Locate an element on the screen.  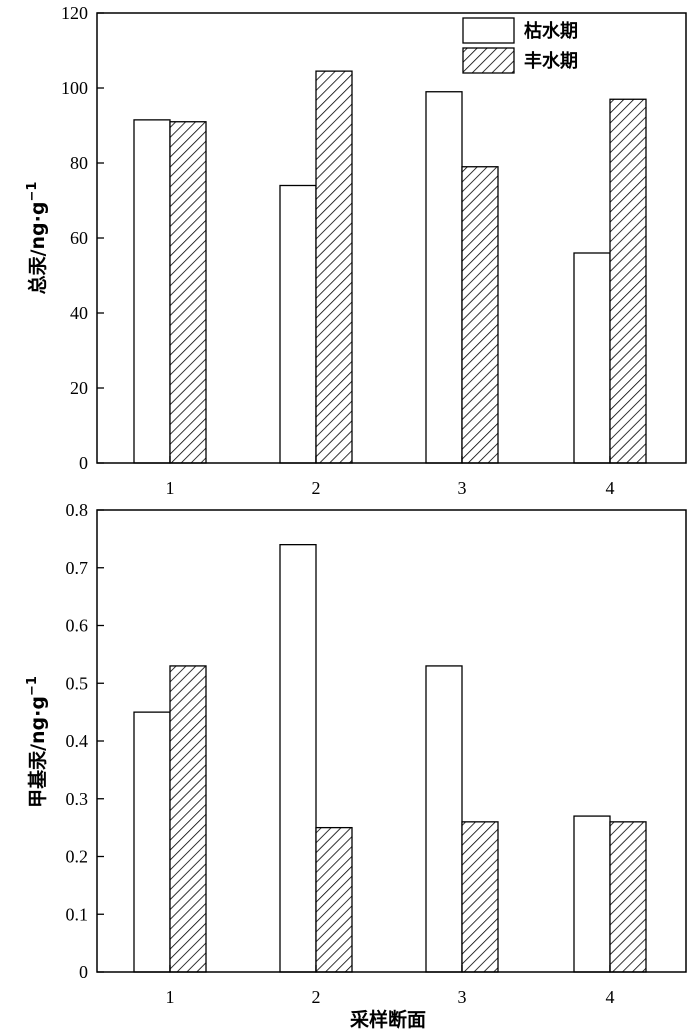
y-tick-label: 120 is located at coordinates (74, 13).